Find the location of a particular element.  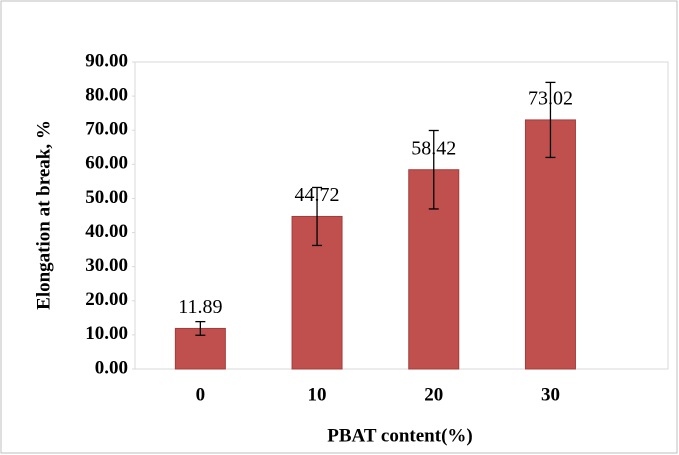

data-label: 58.42 is located at coordinates (433, 148).